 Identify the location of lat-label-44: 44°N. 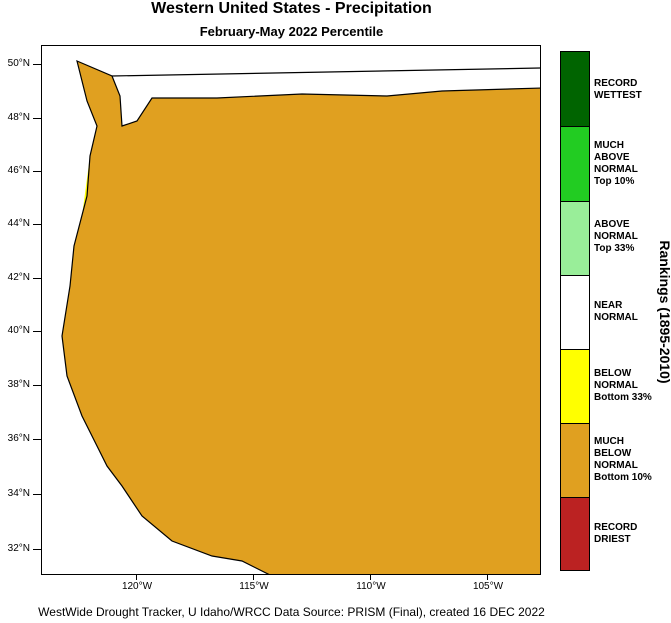
(18, 223).